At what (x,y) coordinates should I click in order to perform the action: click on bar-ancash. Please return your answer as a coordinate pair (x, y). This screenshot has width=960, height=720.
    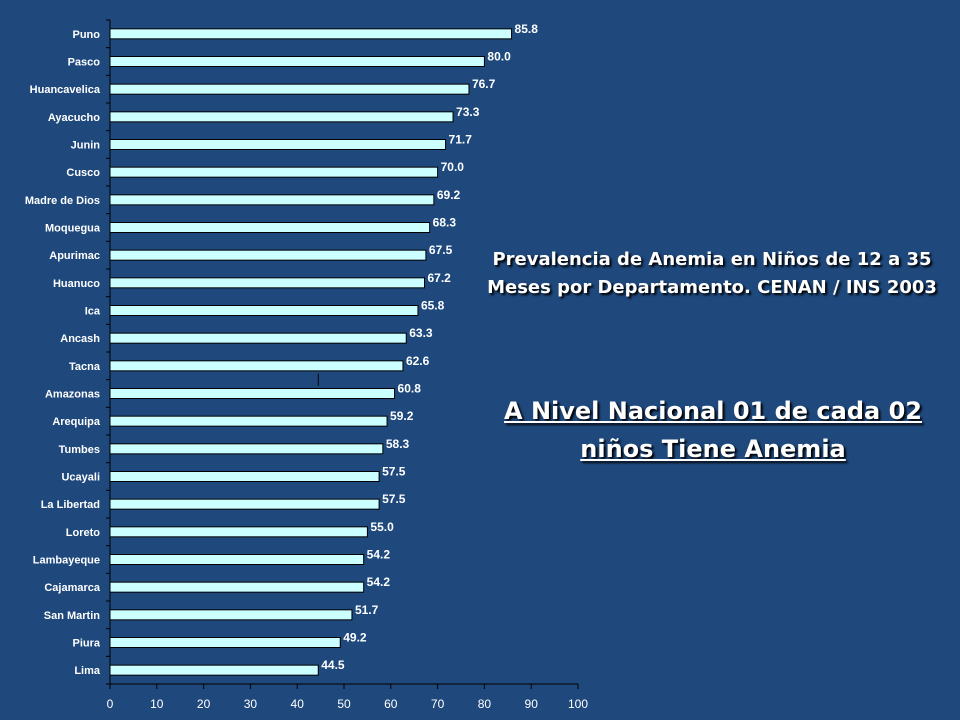
    Looking at the image, I should click on (258, 338).